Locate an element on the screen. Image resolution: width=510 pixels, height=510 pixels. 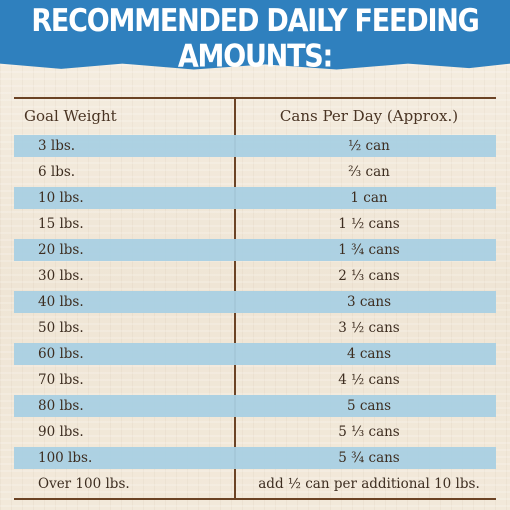
table-row: 6 lbs. ⅔ can is located at coordinates (255, 172).